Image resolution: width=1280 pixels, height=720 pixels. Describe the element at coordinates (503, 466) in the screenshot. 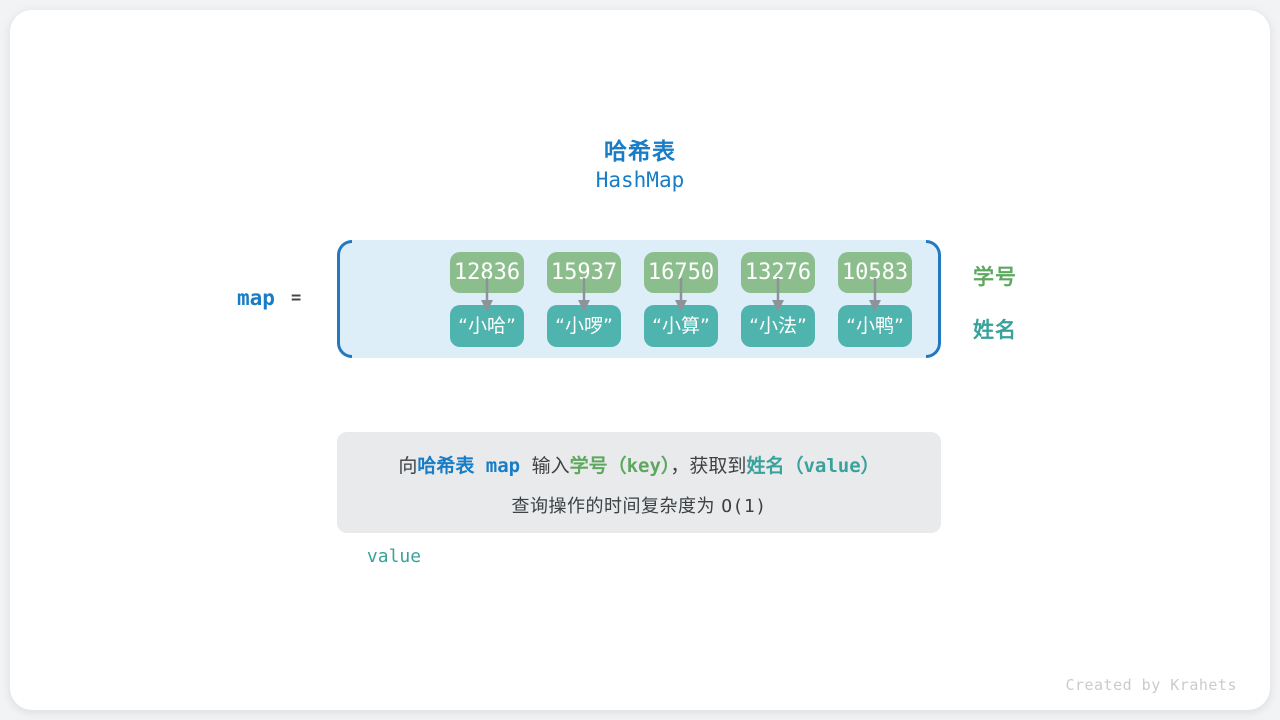

I see `text-segment: map` at that location.